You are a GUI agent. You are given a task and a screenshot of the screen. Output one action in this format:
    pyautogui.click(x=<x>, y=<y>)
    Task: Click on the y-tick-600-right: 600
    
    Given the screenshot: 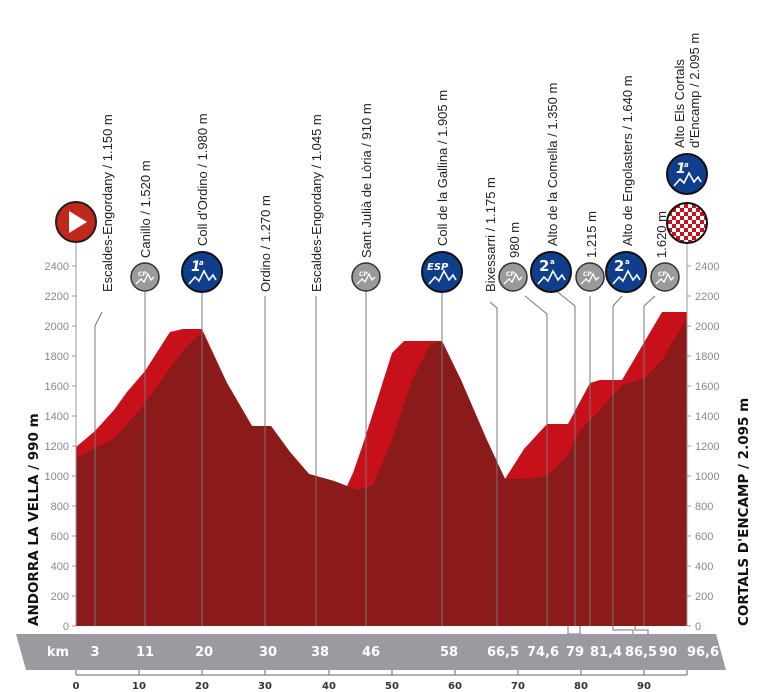 What is the action you would take?
    pyautogui.click(x=704, y=537)
    